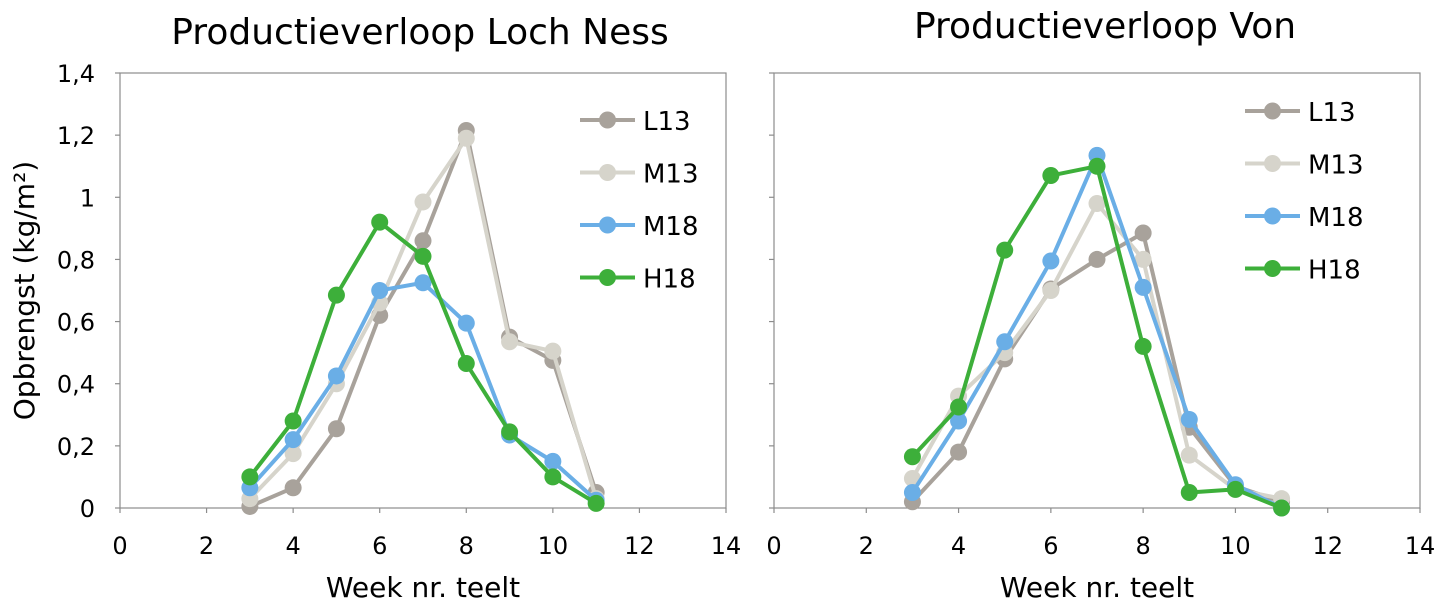 This screenshot has width=1443, height=606. I want to click on series-m13, so click(1097, 351).